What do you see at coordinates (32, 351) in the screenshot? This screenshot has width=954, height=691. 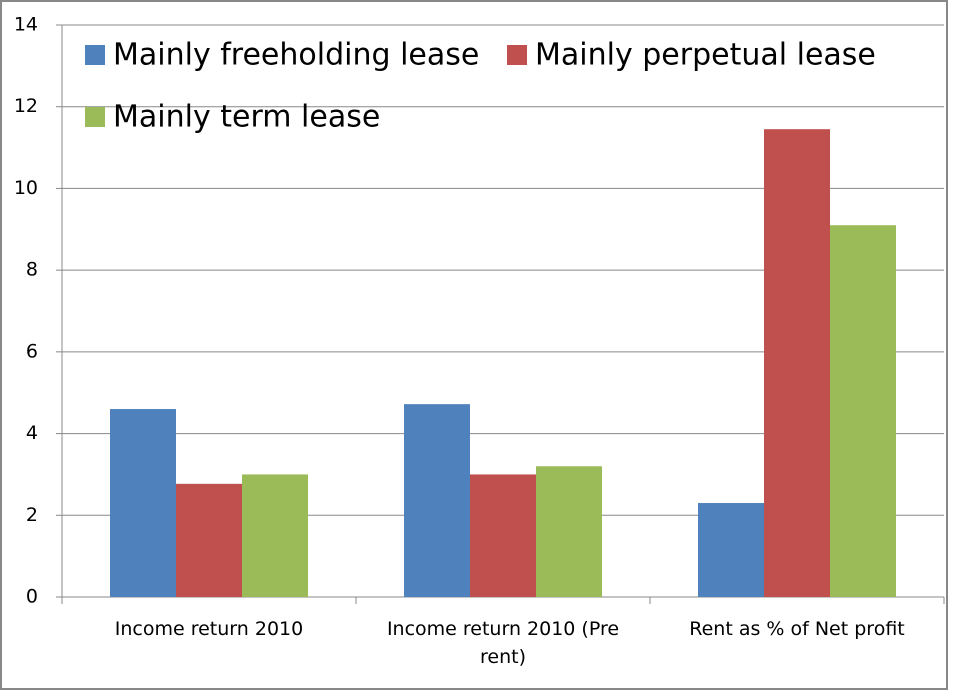 I see `y-tick-label: 6` at bounding box center [32, 351].